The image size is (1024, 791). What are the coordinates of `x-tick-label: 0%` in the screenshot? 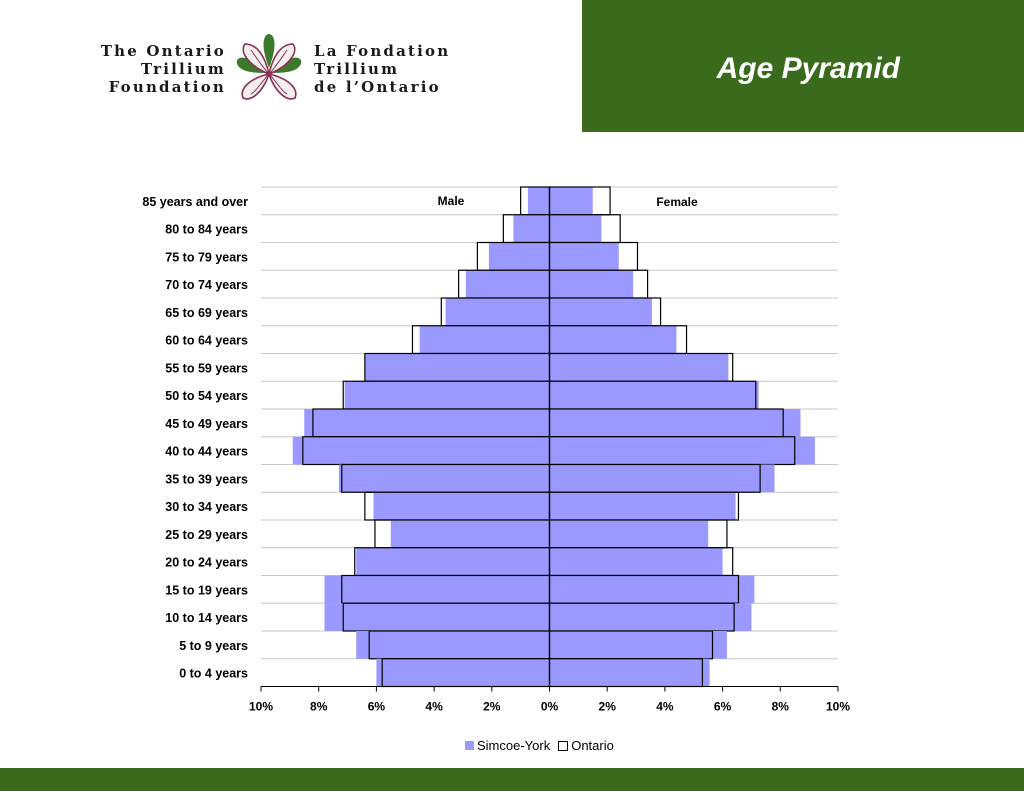 It's located at (550, 707).